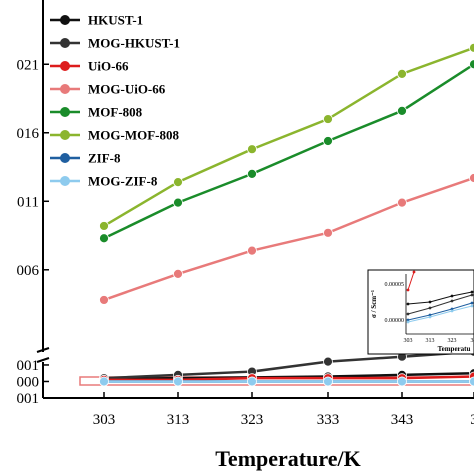 The width and height of the screenshot is (474, 474). Describe the element at coordinates (472, 341) in the screenshot. I see `inset-x-tick-label: 3` at that location.